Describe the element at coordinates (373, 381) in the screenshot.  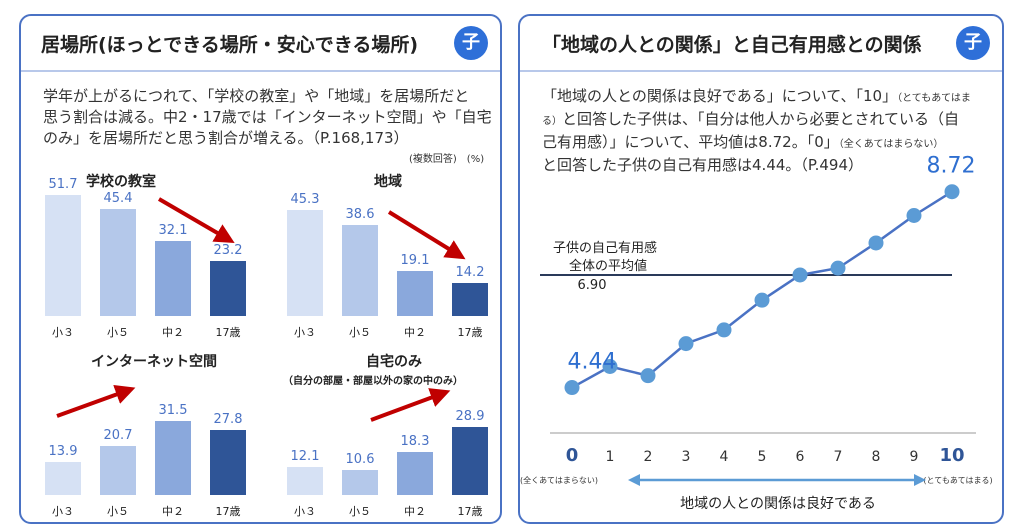
I see `home-only-sub-note: （自分の部屋・部屋以外の家の中のみ）` at that location.